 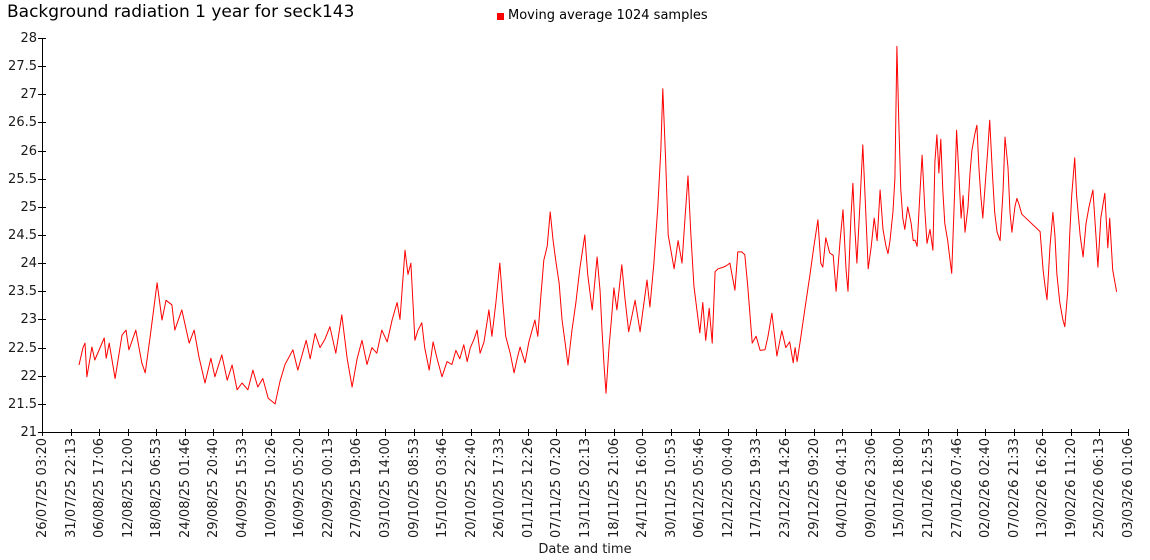 I want to click on y-axis-title: CPM, so click(x=1, y=237).